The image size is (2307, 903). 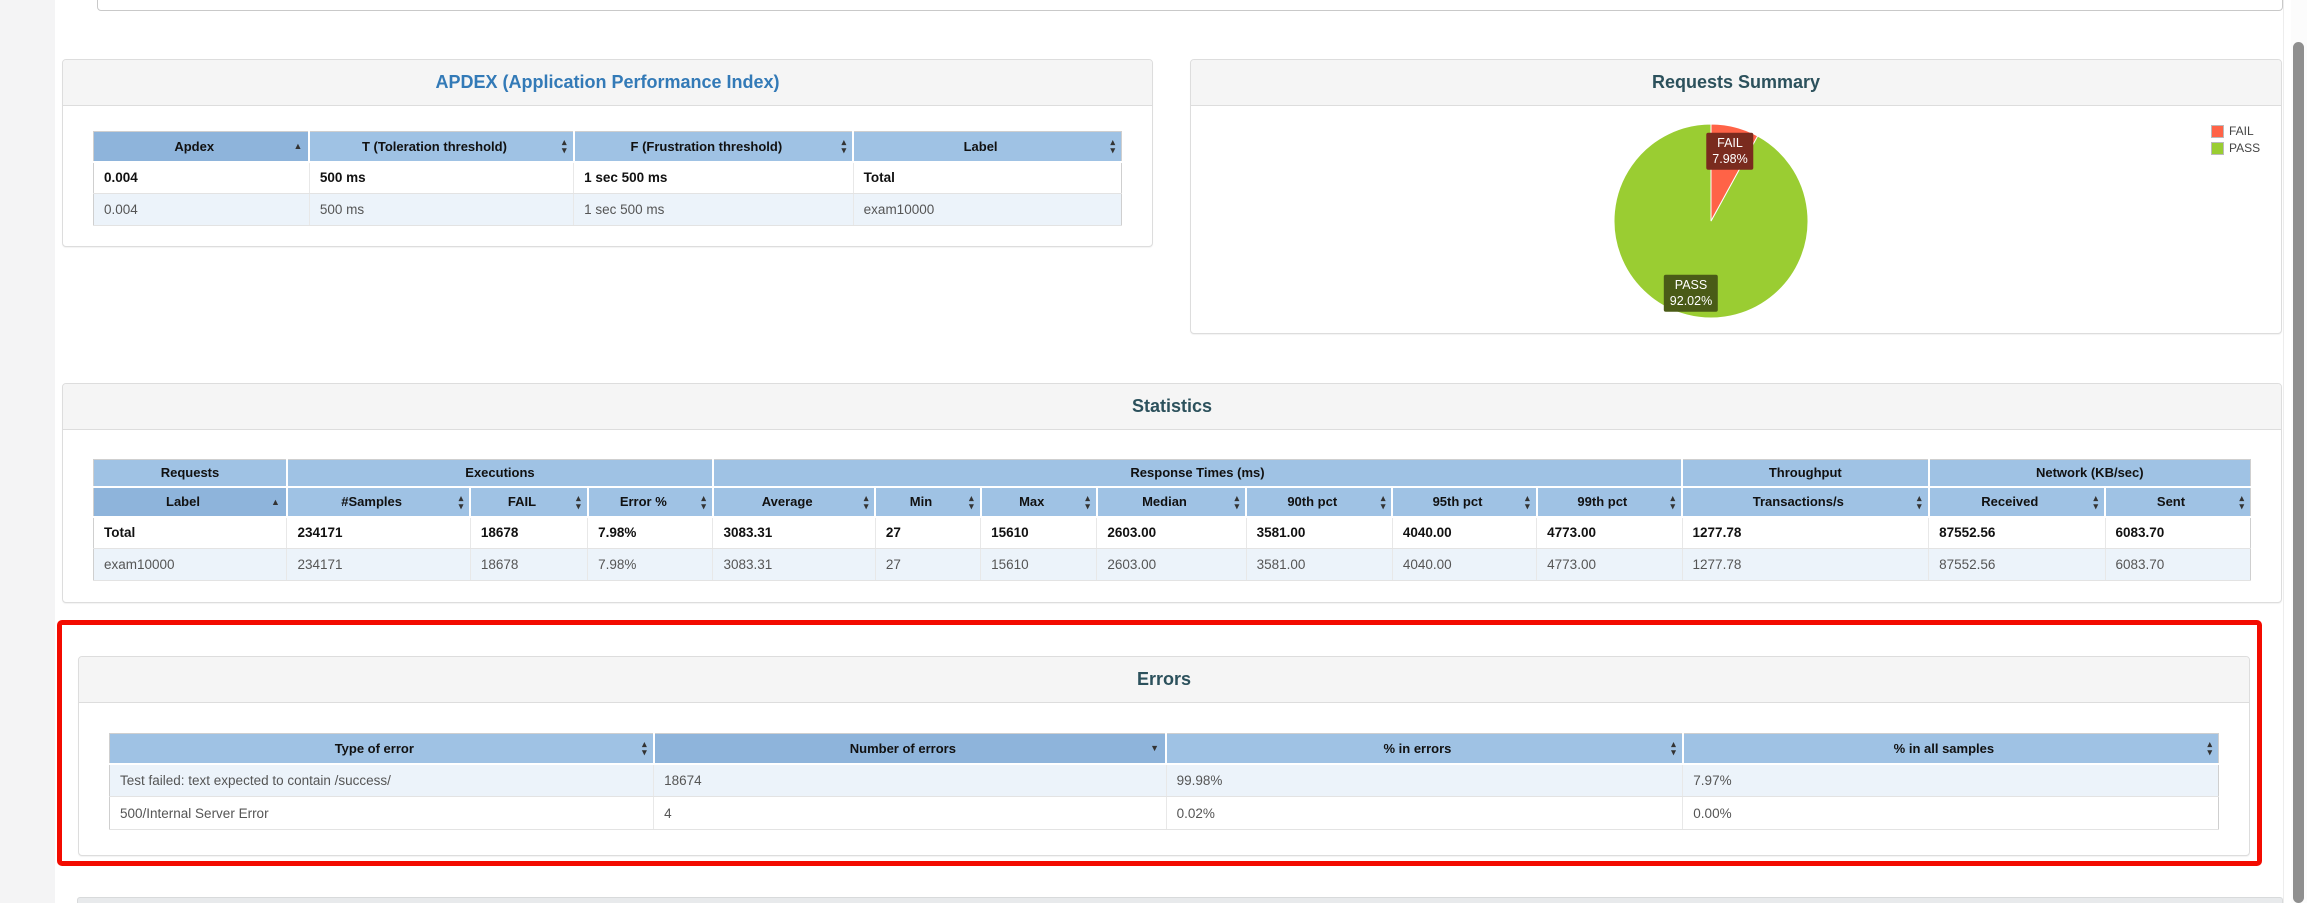 I want to click on pie-legend: FAIL PASS, so click(x=2235, y=140).